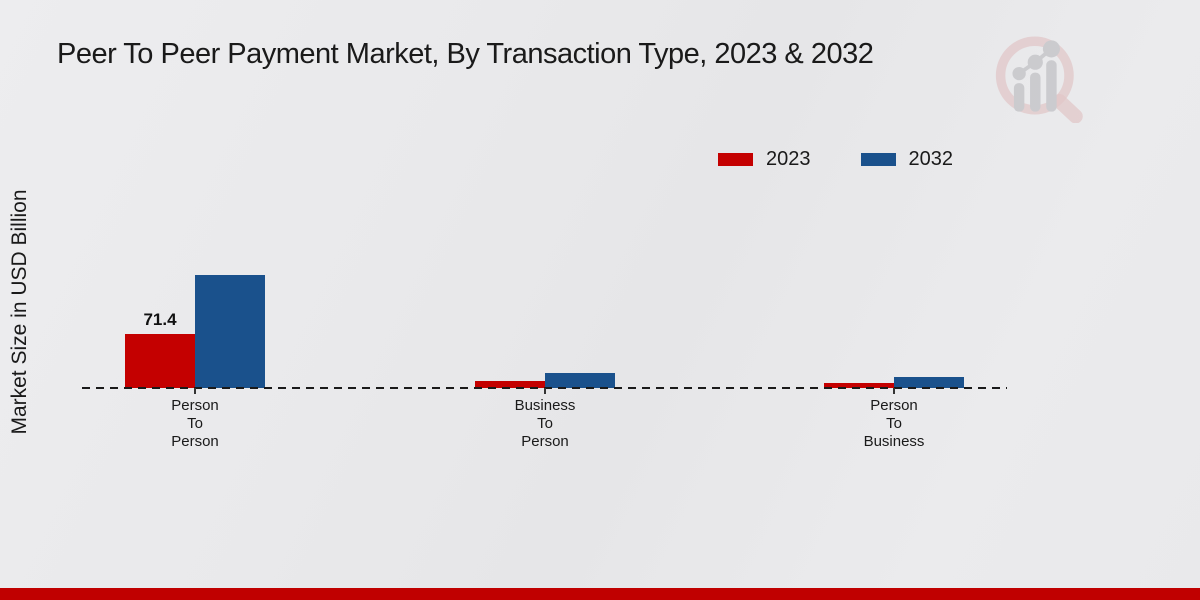 The image size is (1200, 600). I want to click on bar-value-label: 71.4, so click(160, 319).